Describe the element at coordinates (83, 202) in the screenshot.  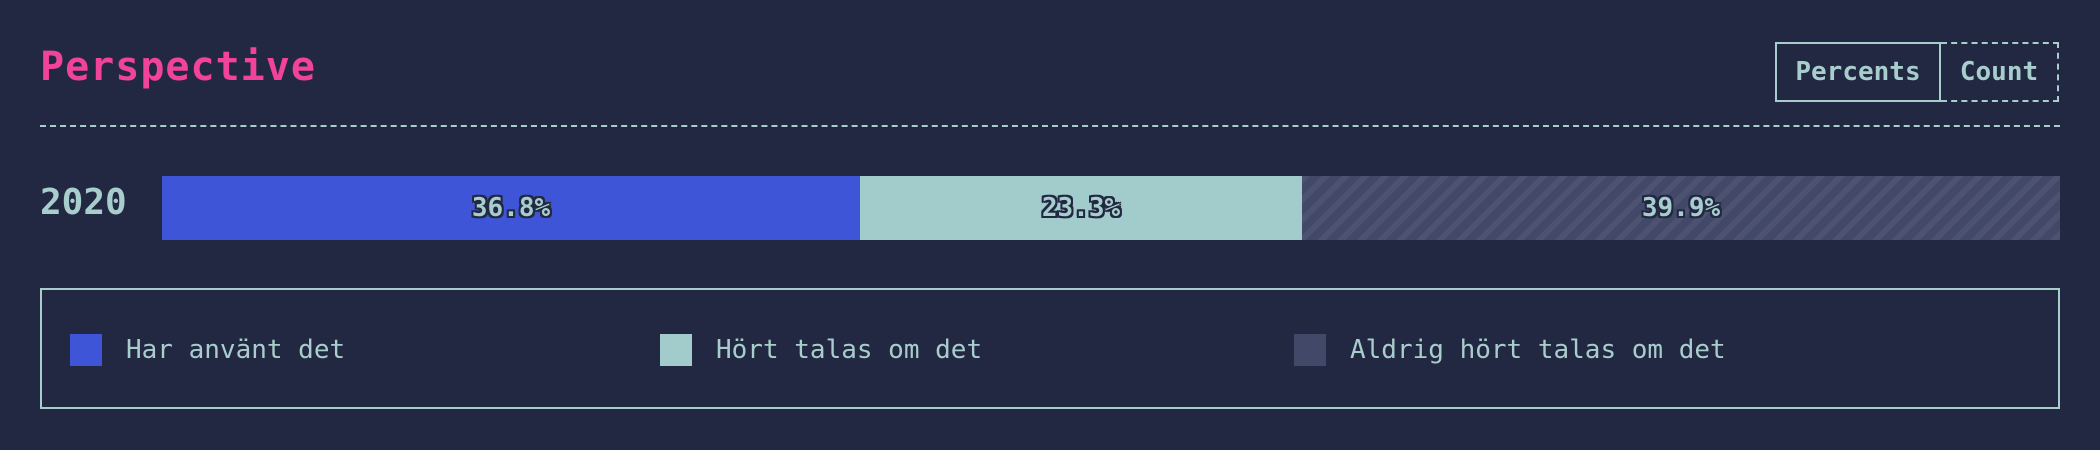
I see `category-label-2020: 2020` at that location.